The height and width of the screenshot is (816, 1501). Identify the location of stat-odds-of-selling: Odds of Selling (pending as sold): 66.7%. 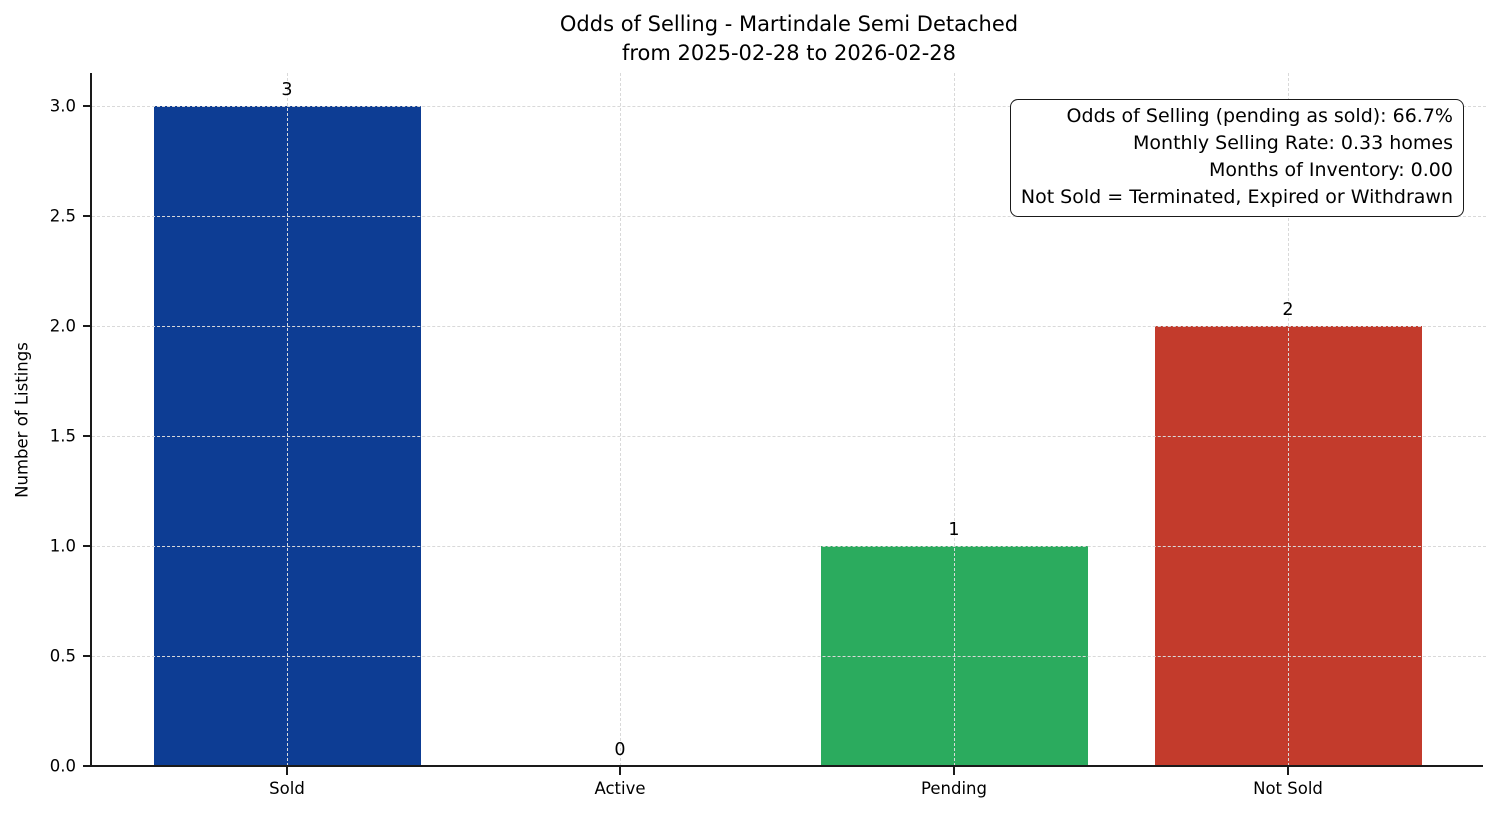
(1259, 116).